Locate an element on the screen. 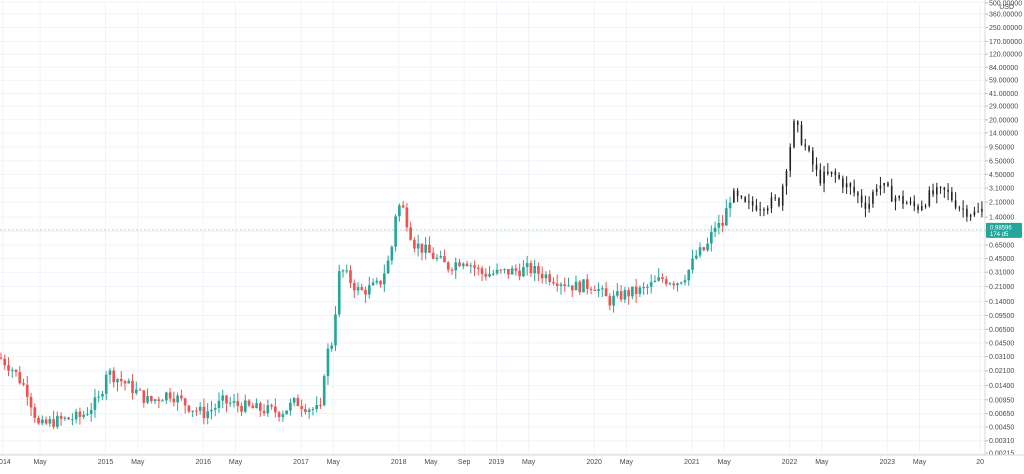 The height and width of the screenshot is (474, 1024). y-tick-label: 170.00000 is located at coordinates (1005, 42).